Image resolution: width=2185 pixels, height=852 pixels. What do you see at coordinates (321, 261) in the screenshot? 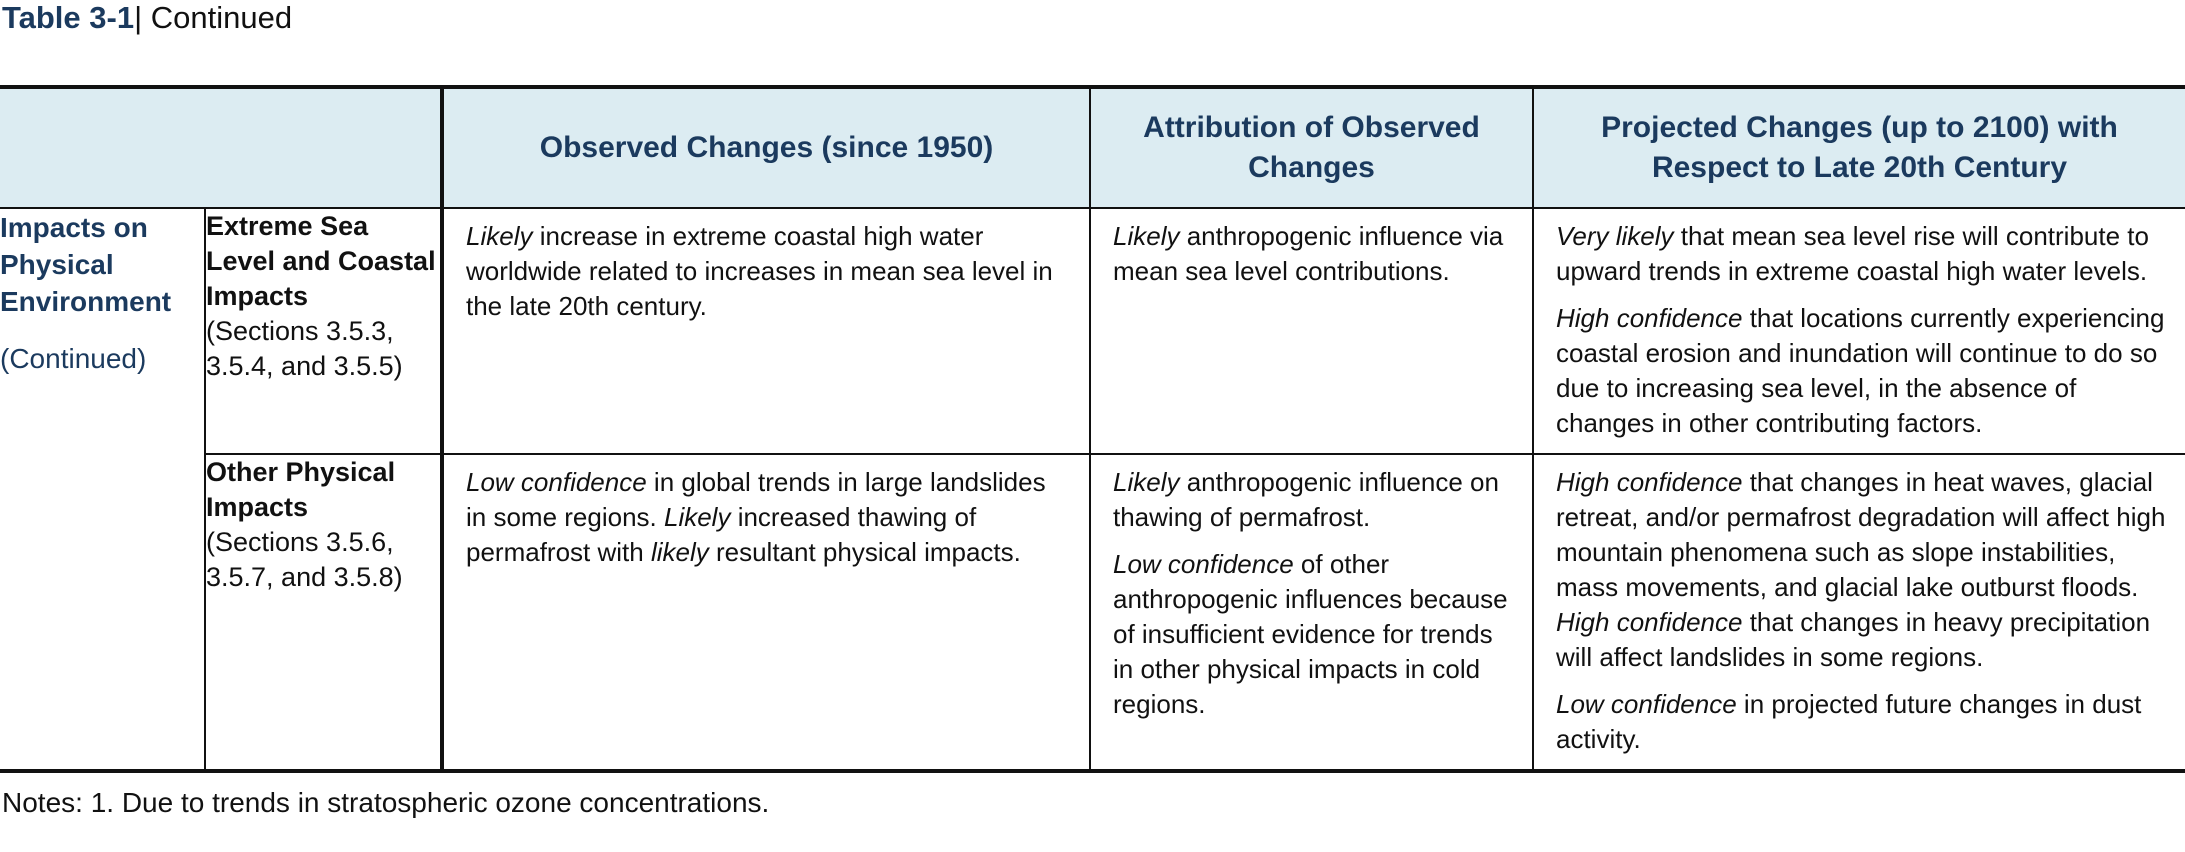
I see `subcategory-title: Extreme Sea Level and Coastal Impacts` at bounding box center [321, 261].